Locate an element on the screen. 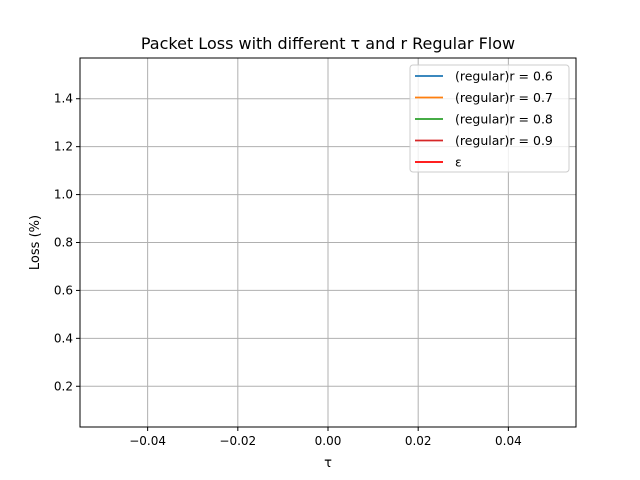 The height and width of the screenshot is (480, 640). legend-label: (regular)r = 0.9 is located at coordinates (504, 140).